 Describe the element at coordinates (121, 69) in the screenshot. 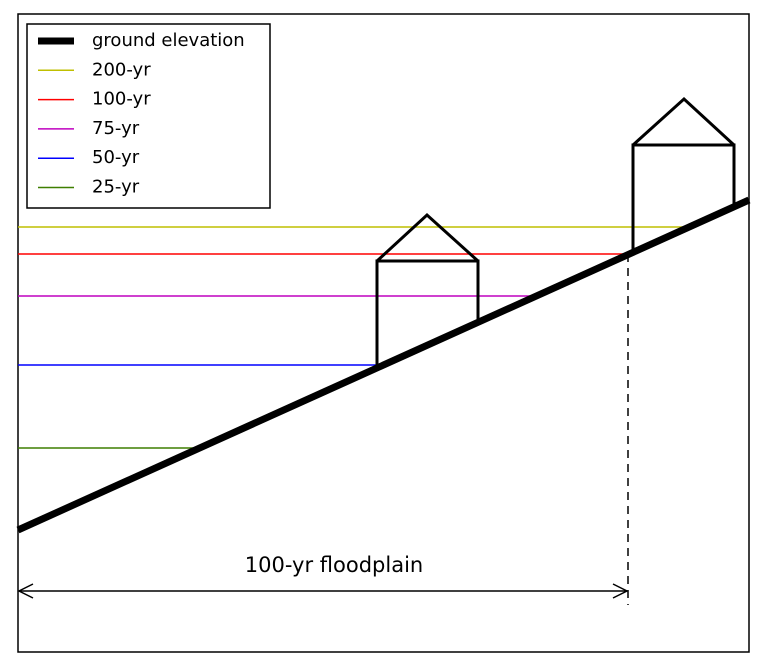

I see `legend-label: 200-yr` at that location.